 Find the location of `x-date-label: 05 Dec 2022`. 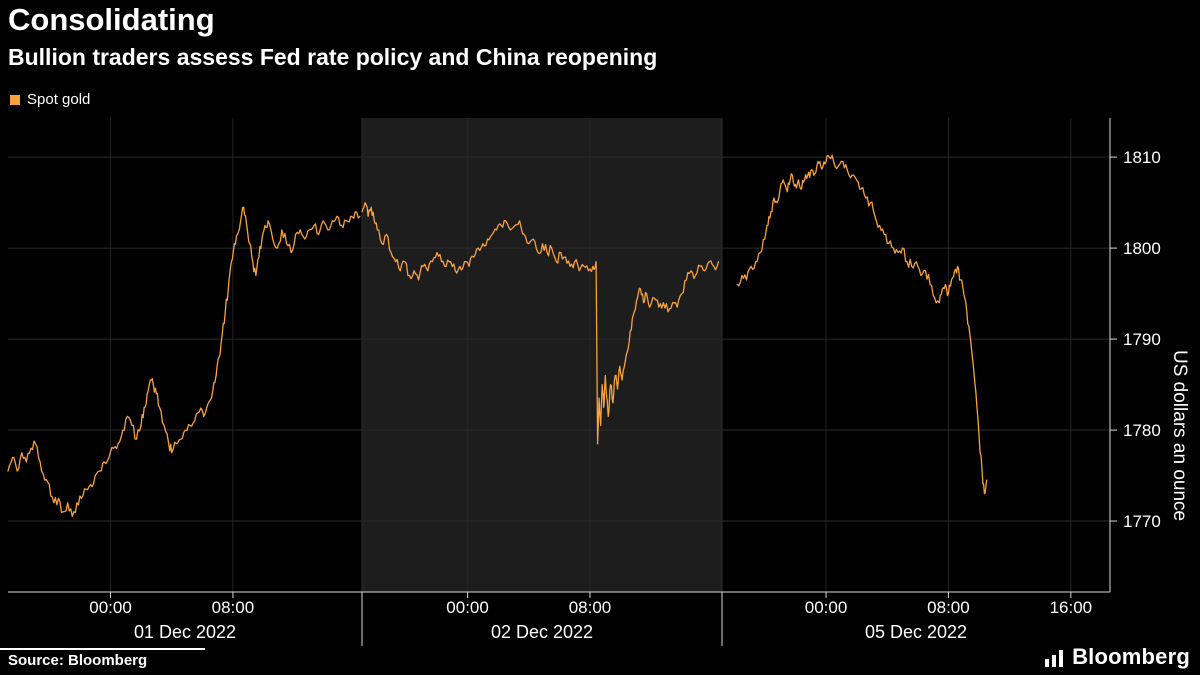

x-date-label: 05 Dec 2022 is located at coordinates (916, 632).